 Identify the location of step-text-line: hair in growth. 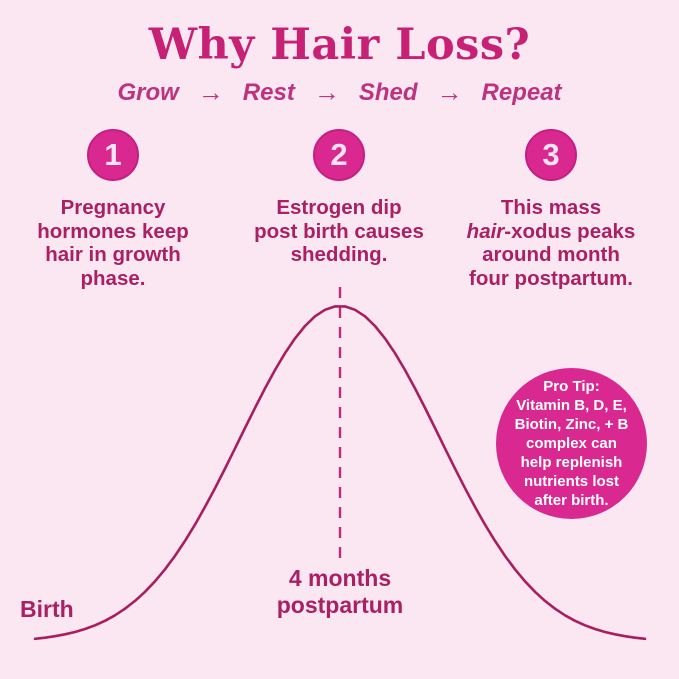
(113, 254).